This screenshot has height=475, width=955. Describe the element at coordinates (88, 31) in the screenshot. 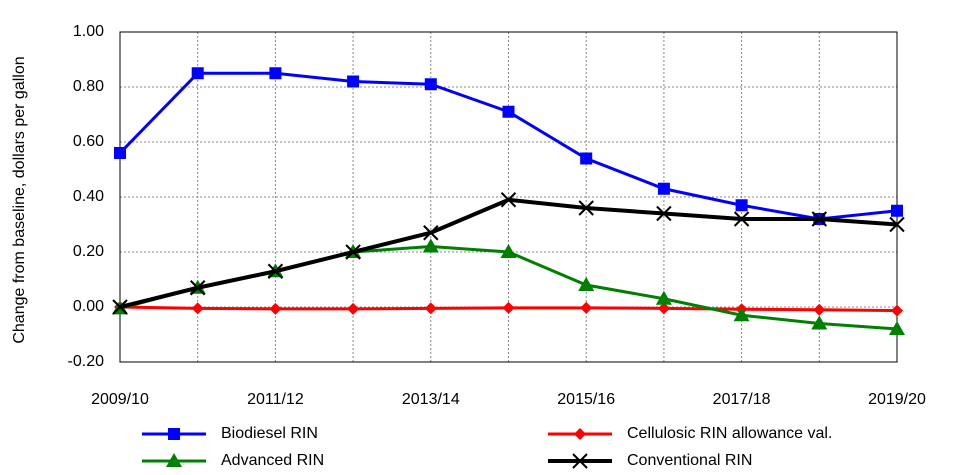

I see `y-tick-label: 1.00` at that location.